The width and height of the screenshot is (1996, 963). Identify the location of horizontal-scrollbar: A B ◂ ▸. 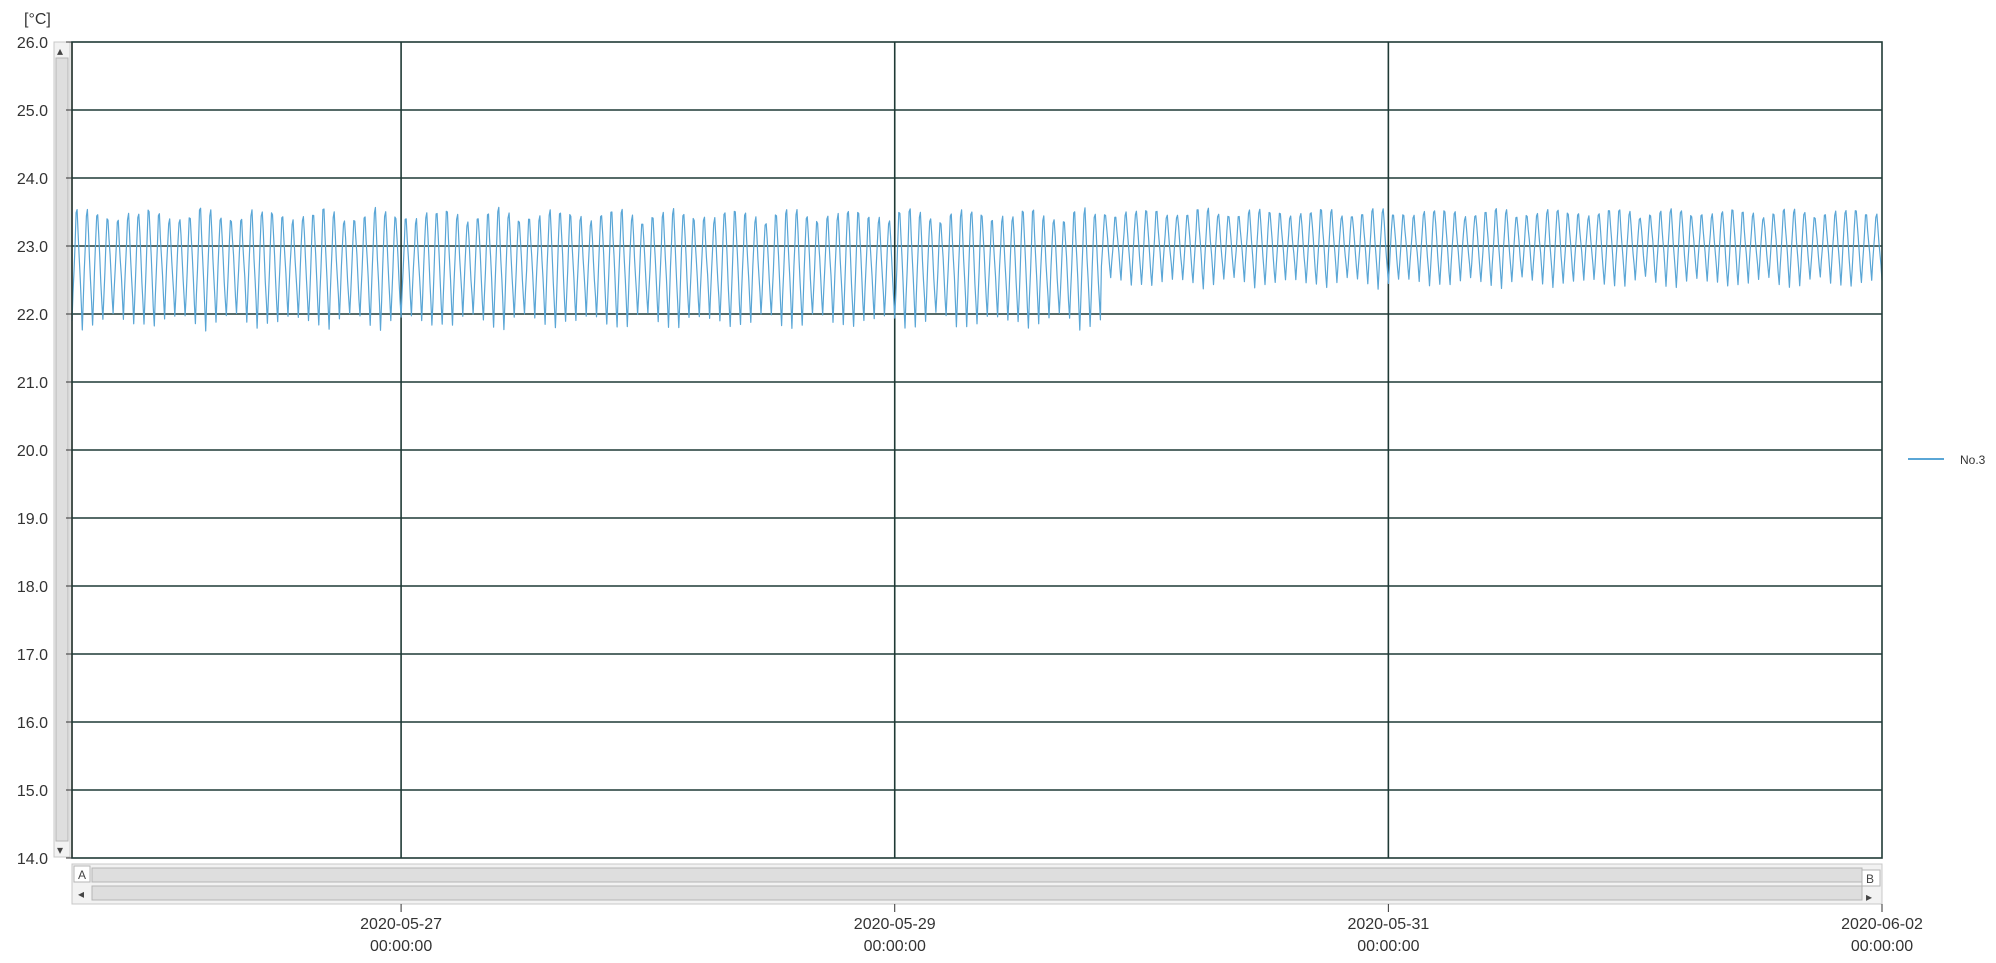
(977, 884).